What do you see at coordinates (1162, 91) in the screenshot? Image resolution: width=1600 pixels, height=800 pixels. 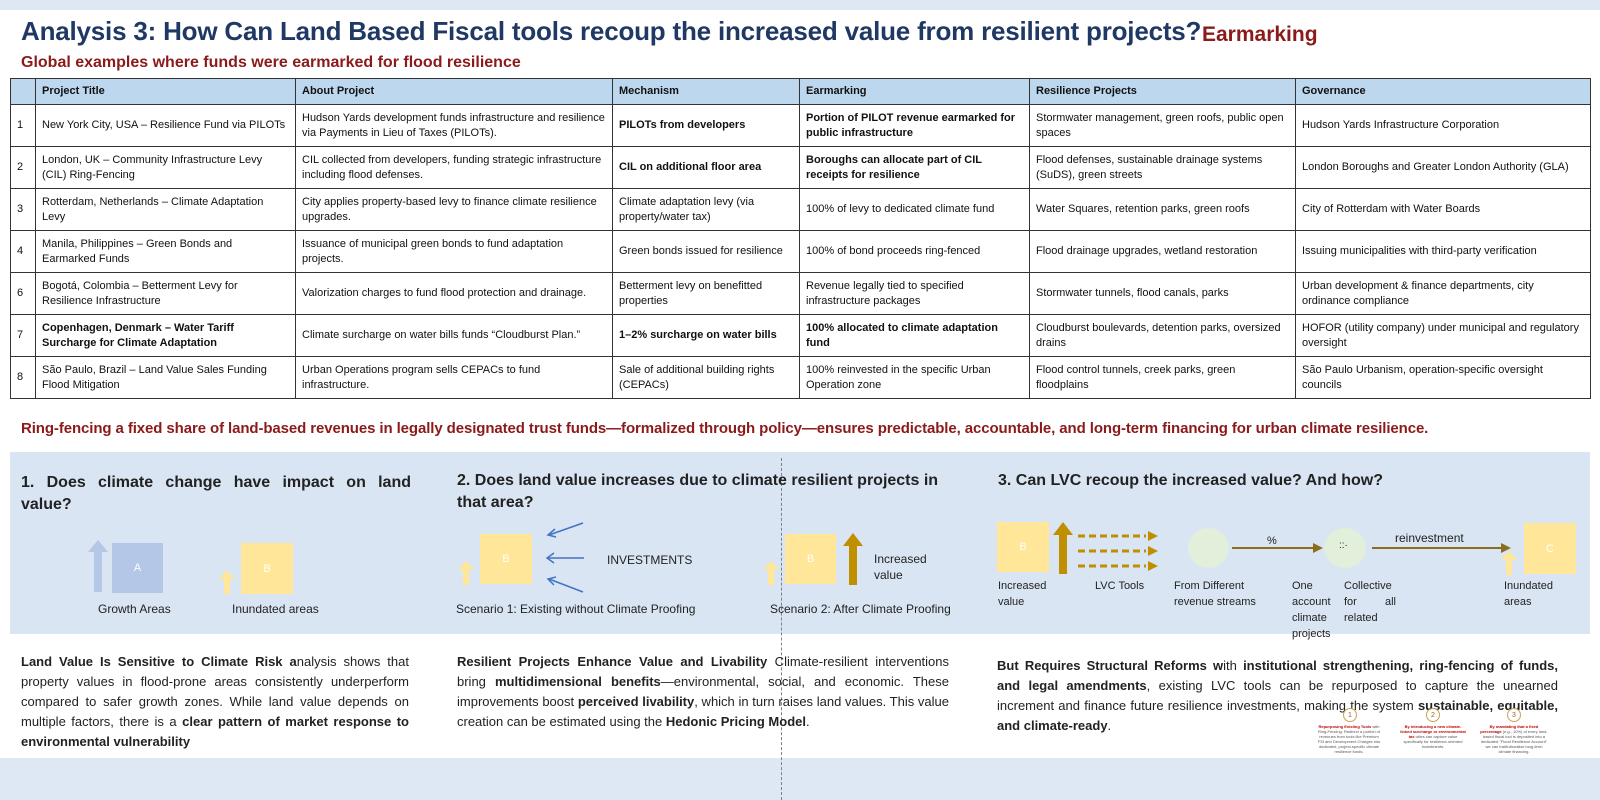 I see `col-resilience-projects: Resilience Projects` at bounding box center [1162, 91].